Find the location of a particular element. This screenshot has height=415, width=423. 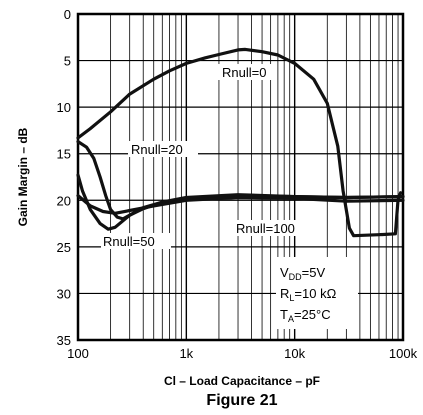

label-rnull50: Rnull=50 is located at coordinates (129, 241).